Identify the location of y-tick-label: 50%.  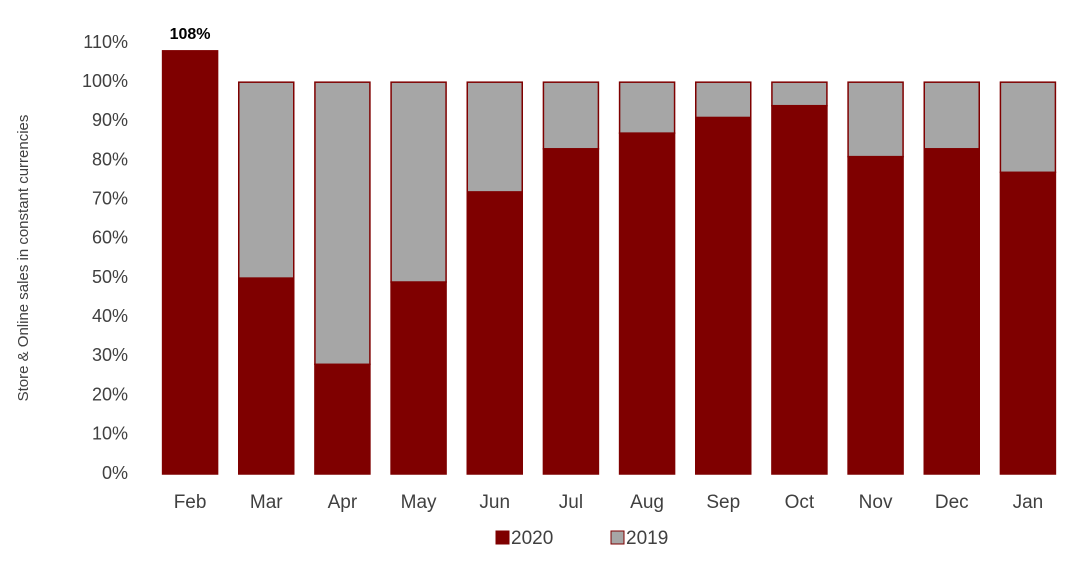
(110, 277).